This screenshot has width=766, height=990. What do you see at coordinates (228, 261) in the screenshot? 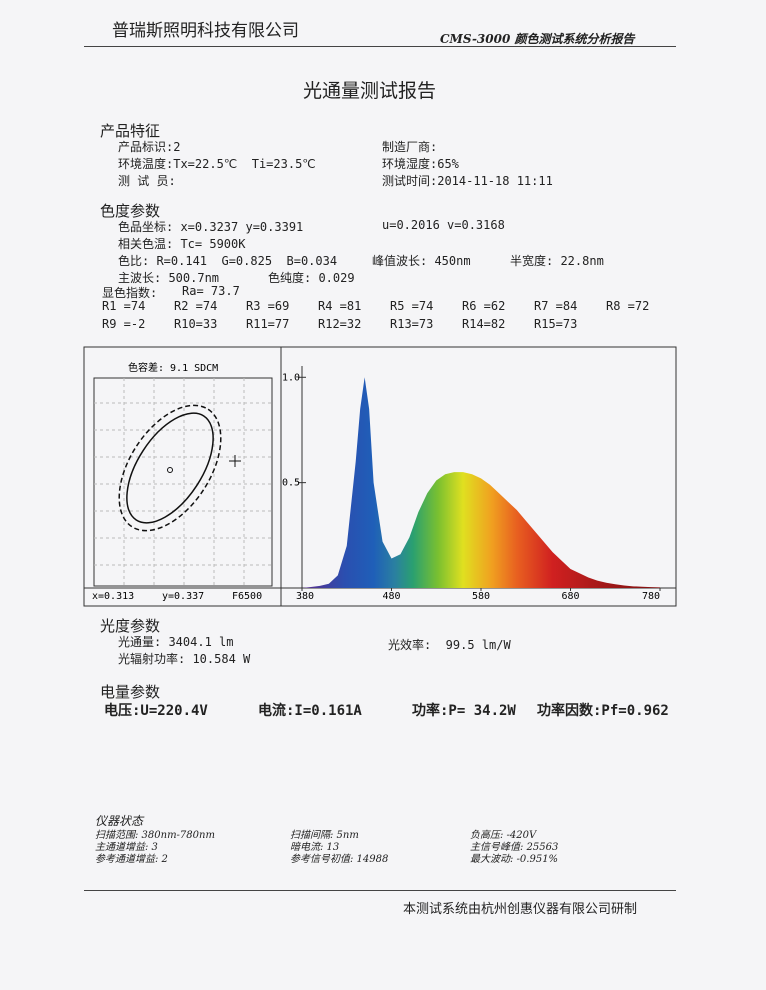
I see `field: 色比: R=0.141 G=0.825 B=0.034` at bounding box center [228, 261].